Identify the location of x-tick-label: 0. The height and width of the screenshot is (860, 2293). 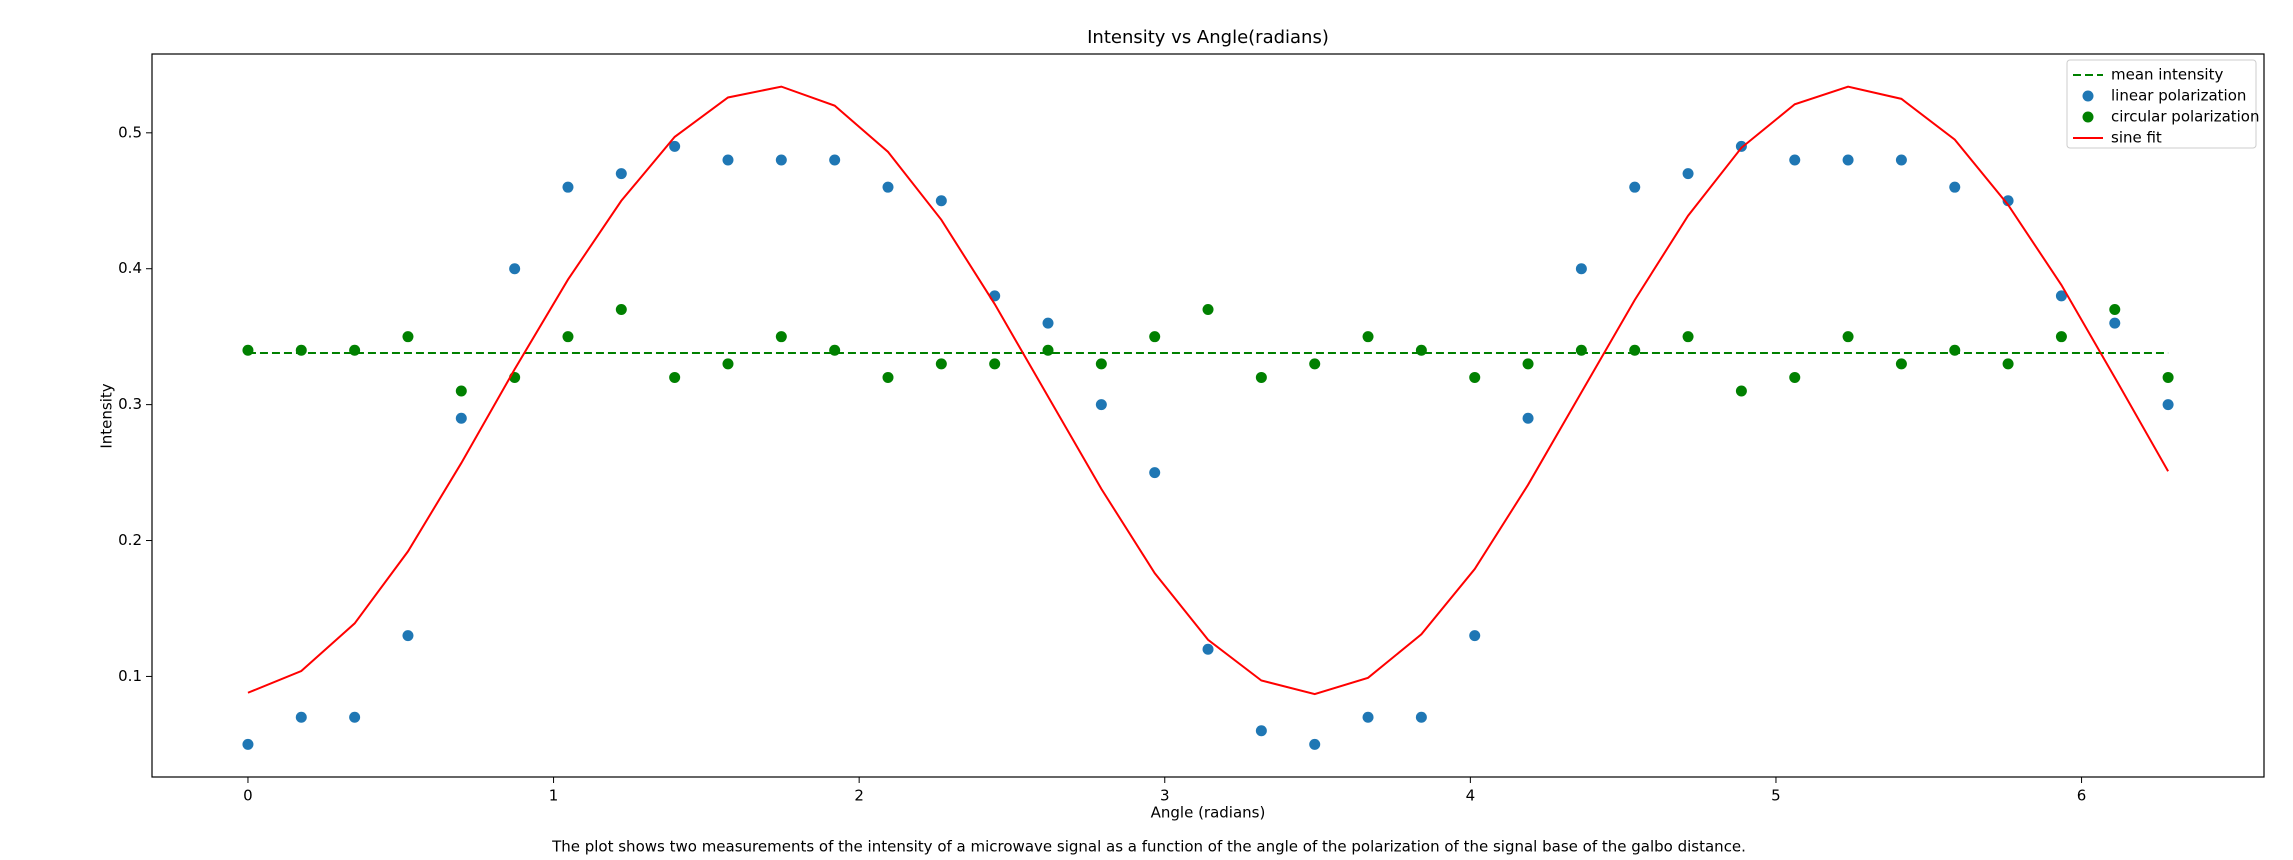
(248, 796).